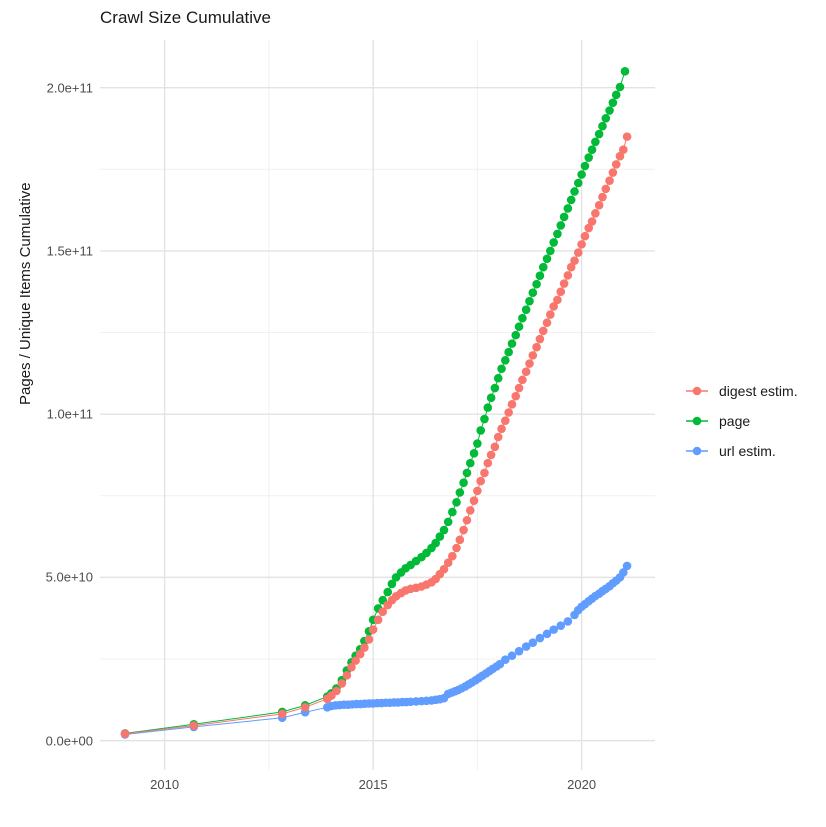  What do you see at coordinates (69, 251) in the screenshot?
I see `y-tick-label: 1.5e+11` at bounding box center [69, 251].